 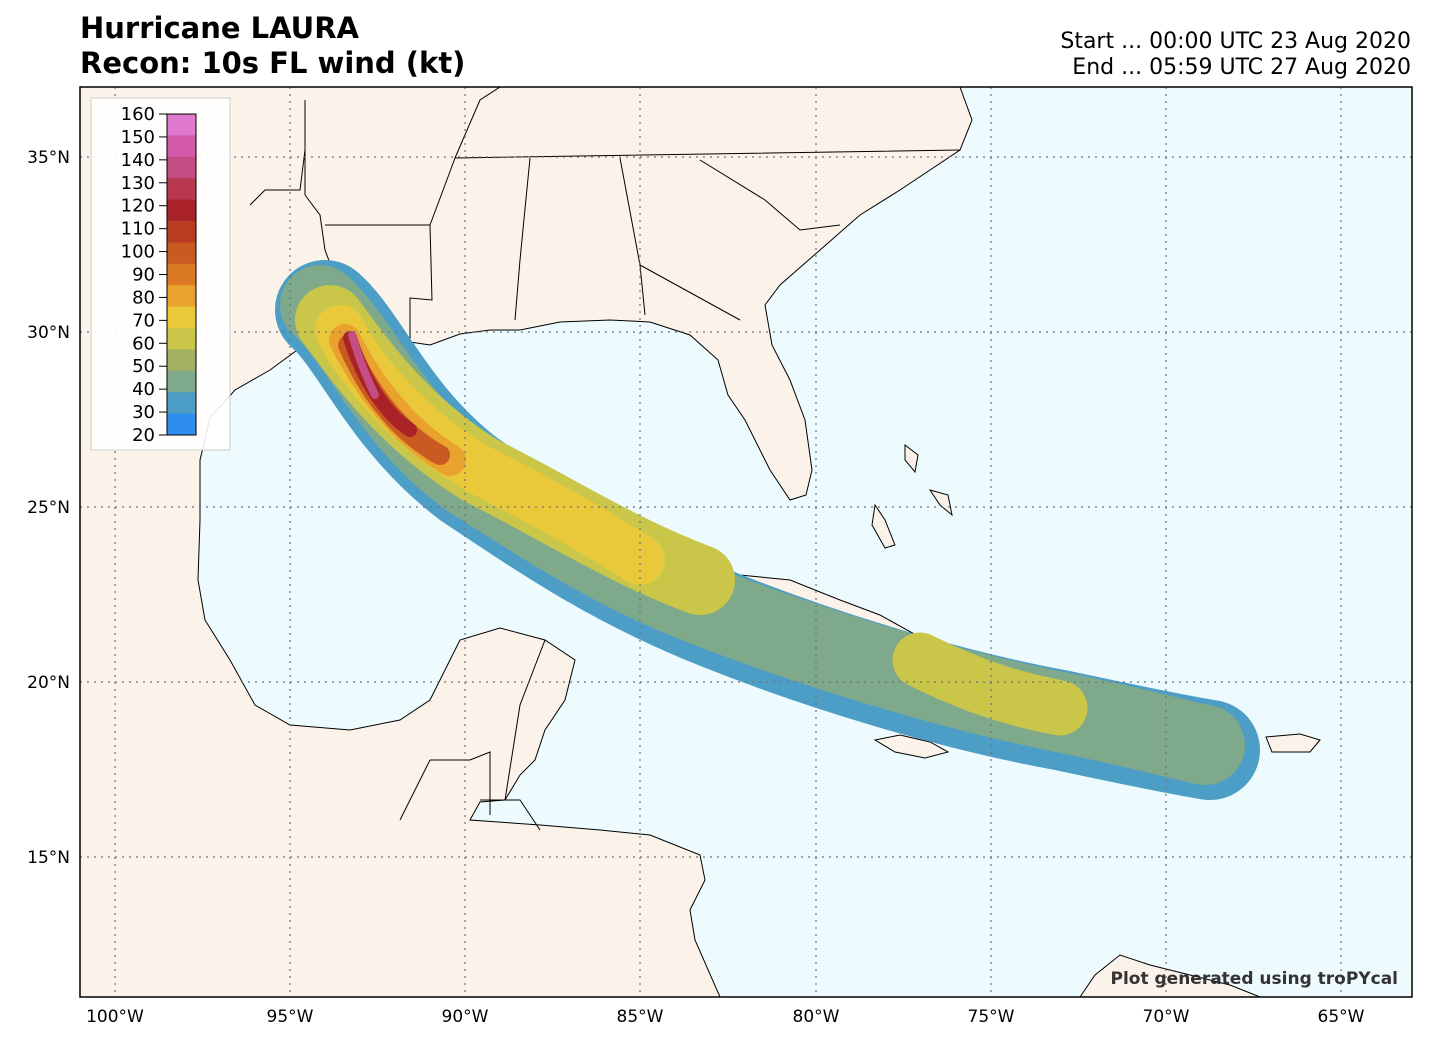 What do you see at coordinates (138, 160) in the screenshot?
I see `colorbar-tick-label: 140` at bounding box center [138, 160].